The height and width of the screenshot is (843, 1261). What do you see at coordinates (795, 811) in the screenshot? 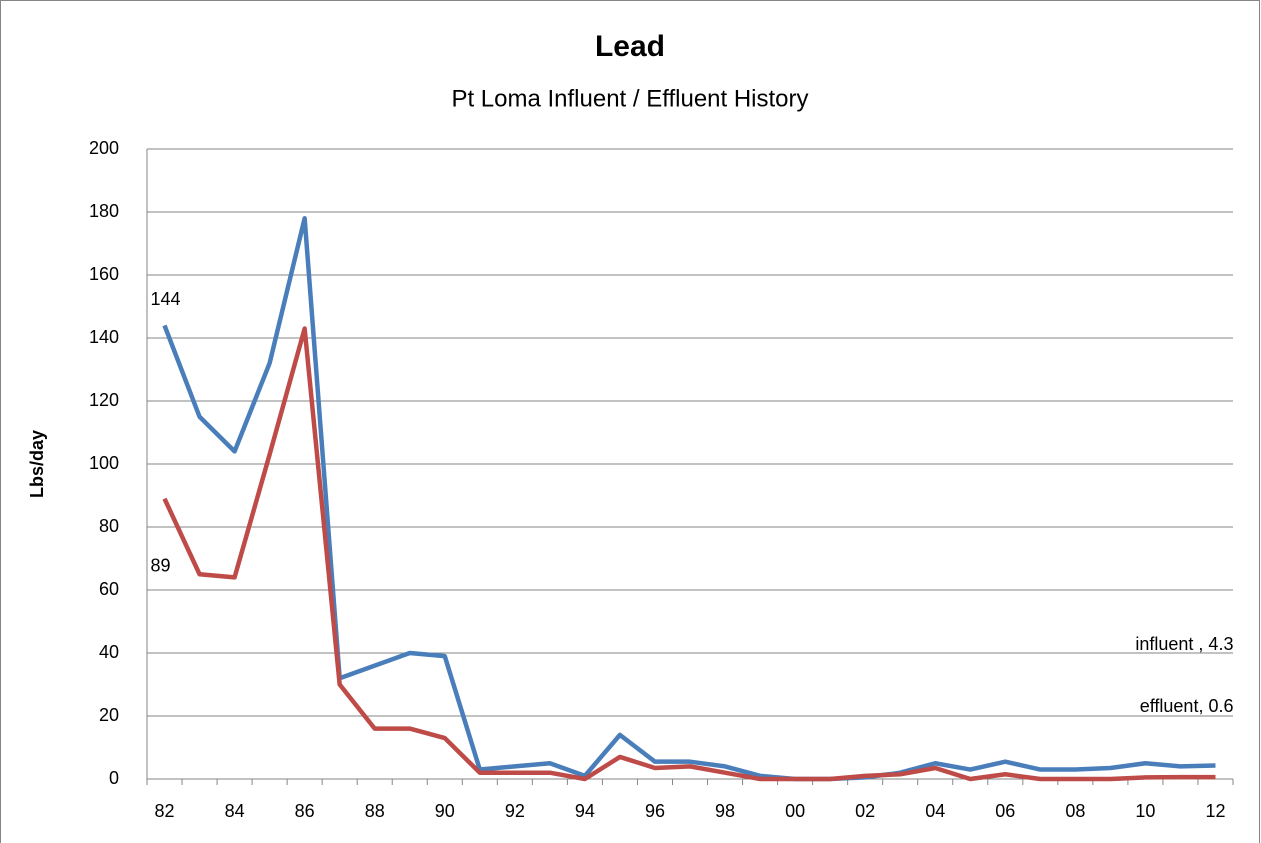
I see `x-tick-label: 00` at bounding box center [795, 811].